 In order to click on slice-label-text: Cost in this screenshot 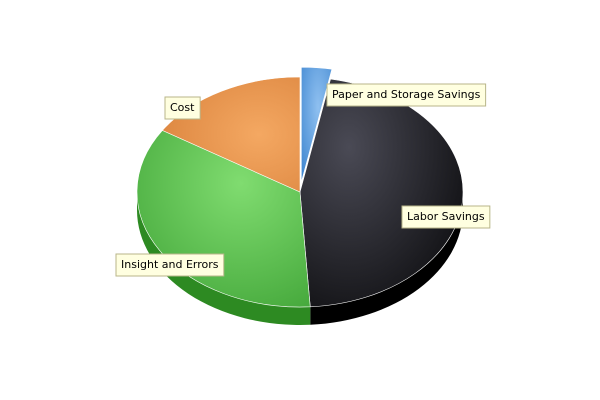, I will do `click(182, 107)`.